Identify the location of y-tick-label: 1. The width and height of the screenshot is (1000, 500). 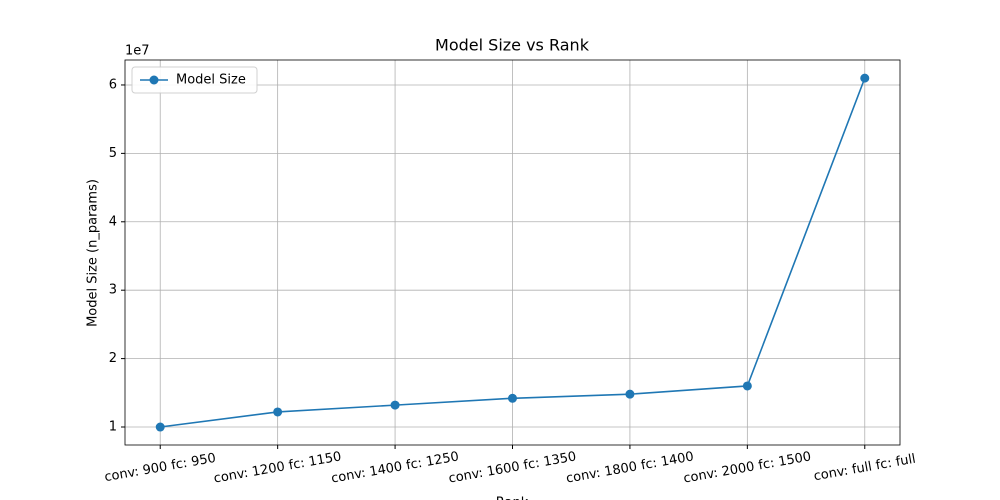
(113, 427).